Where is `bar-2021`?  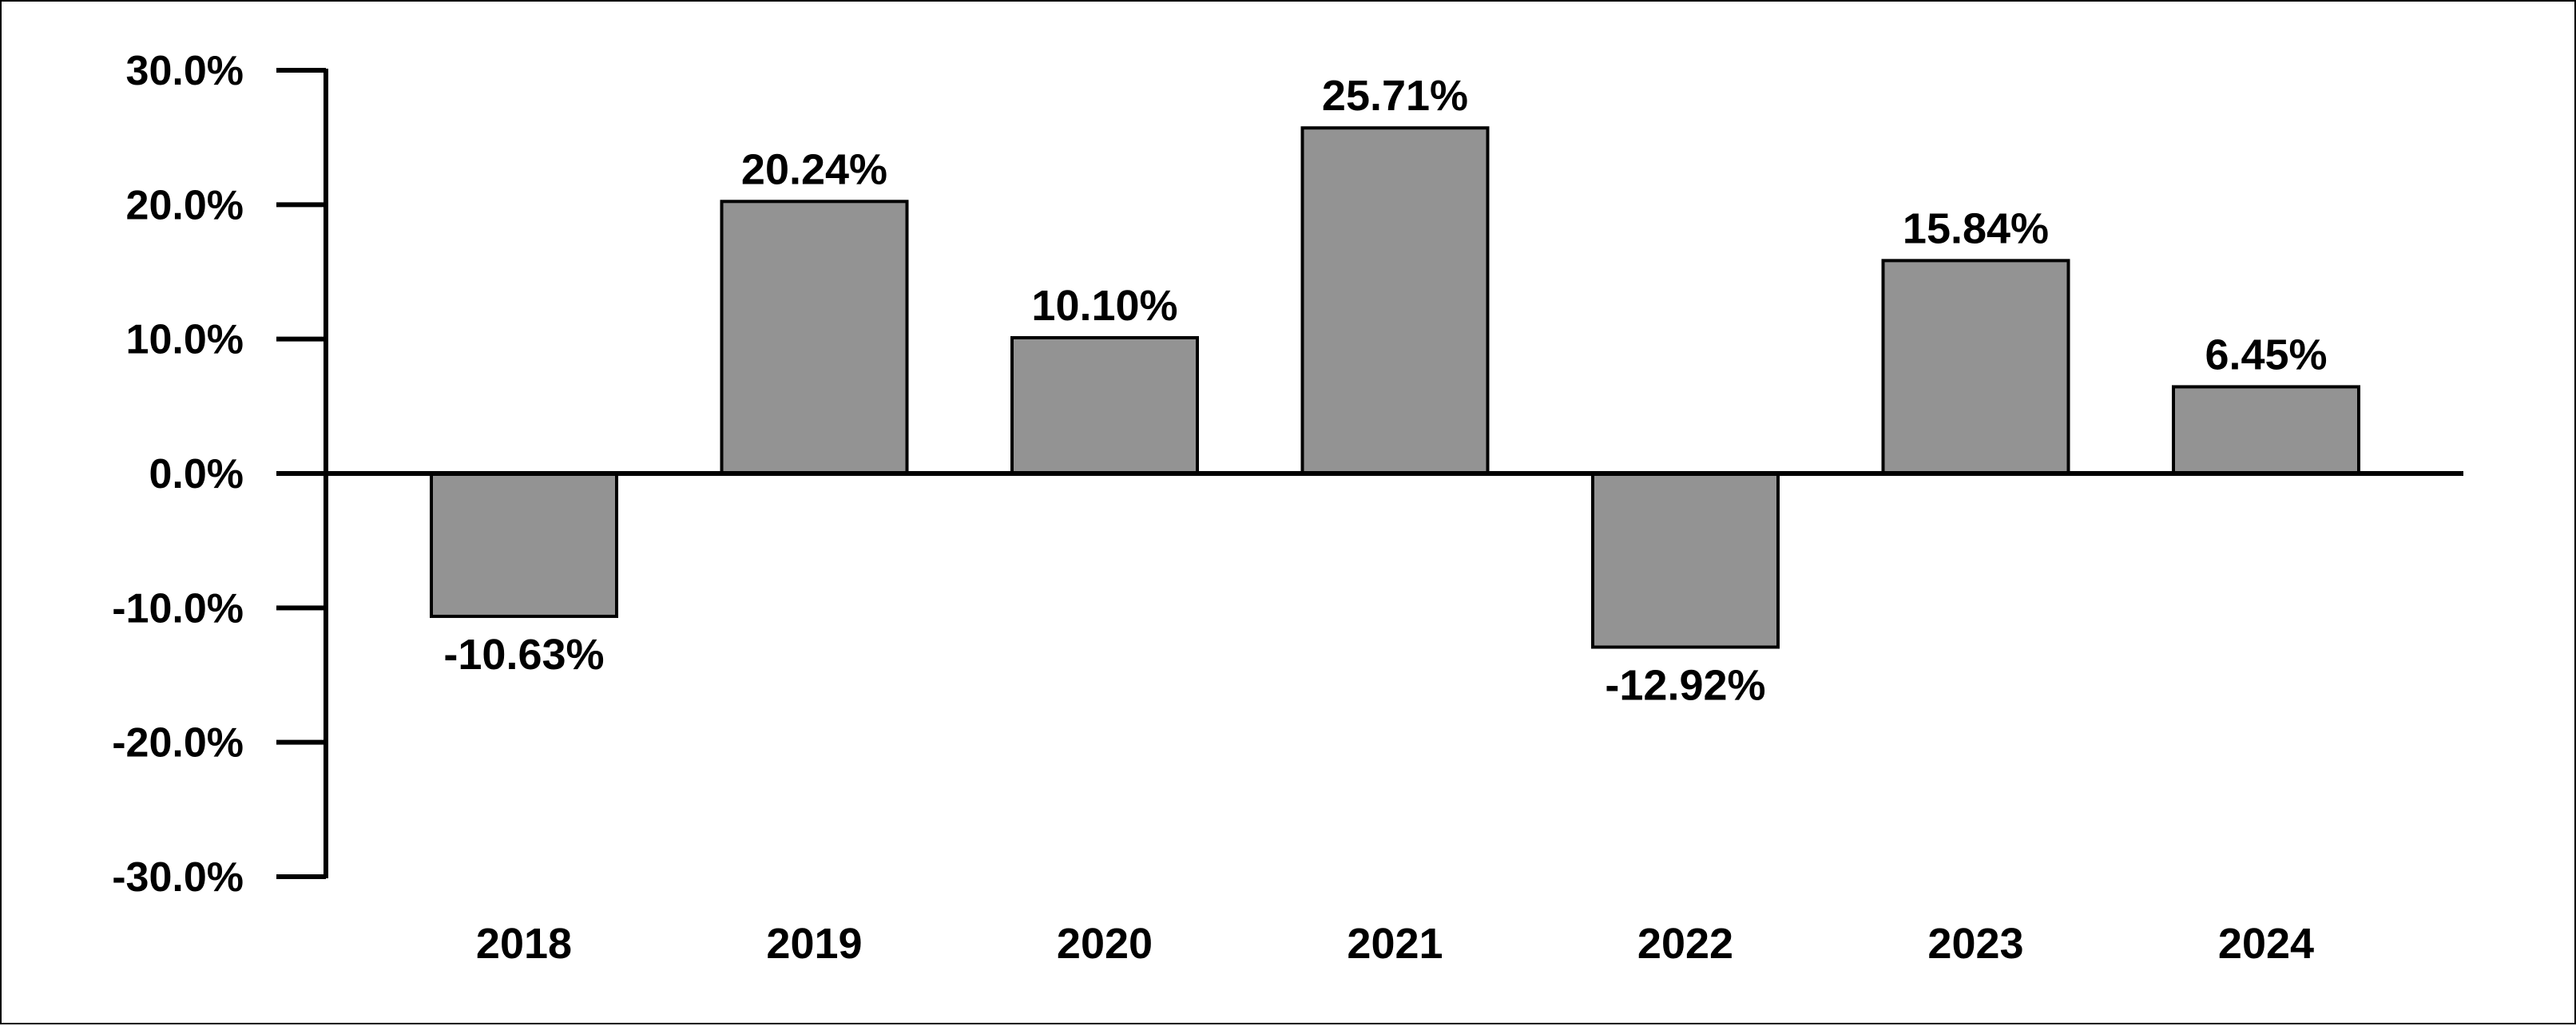 bar-2021 is located at coordinates (1395, 301).